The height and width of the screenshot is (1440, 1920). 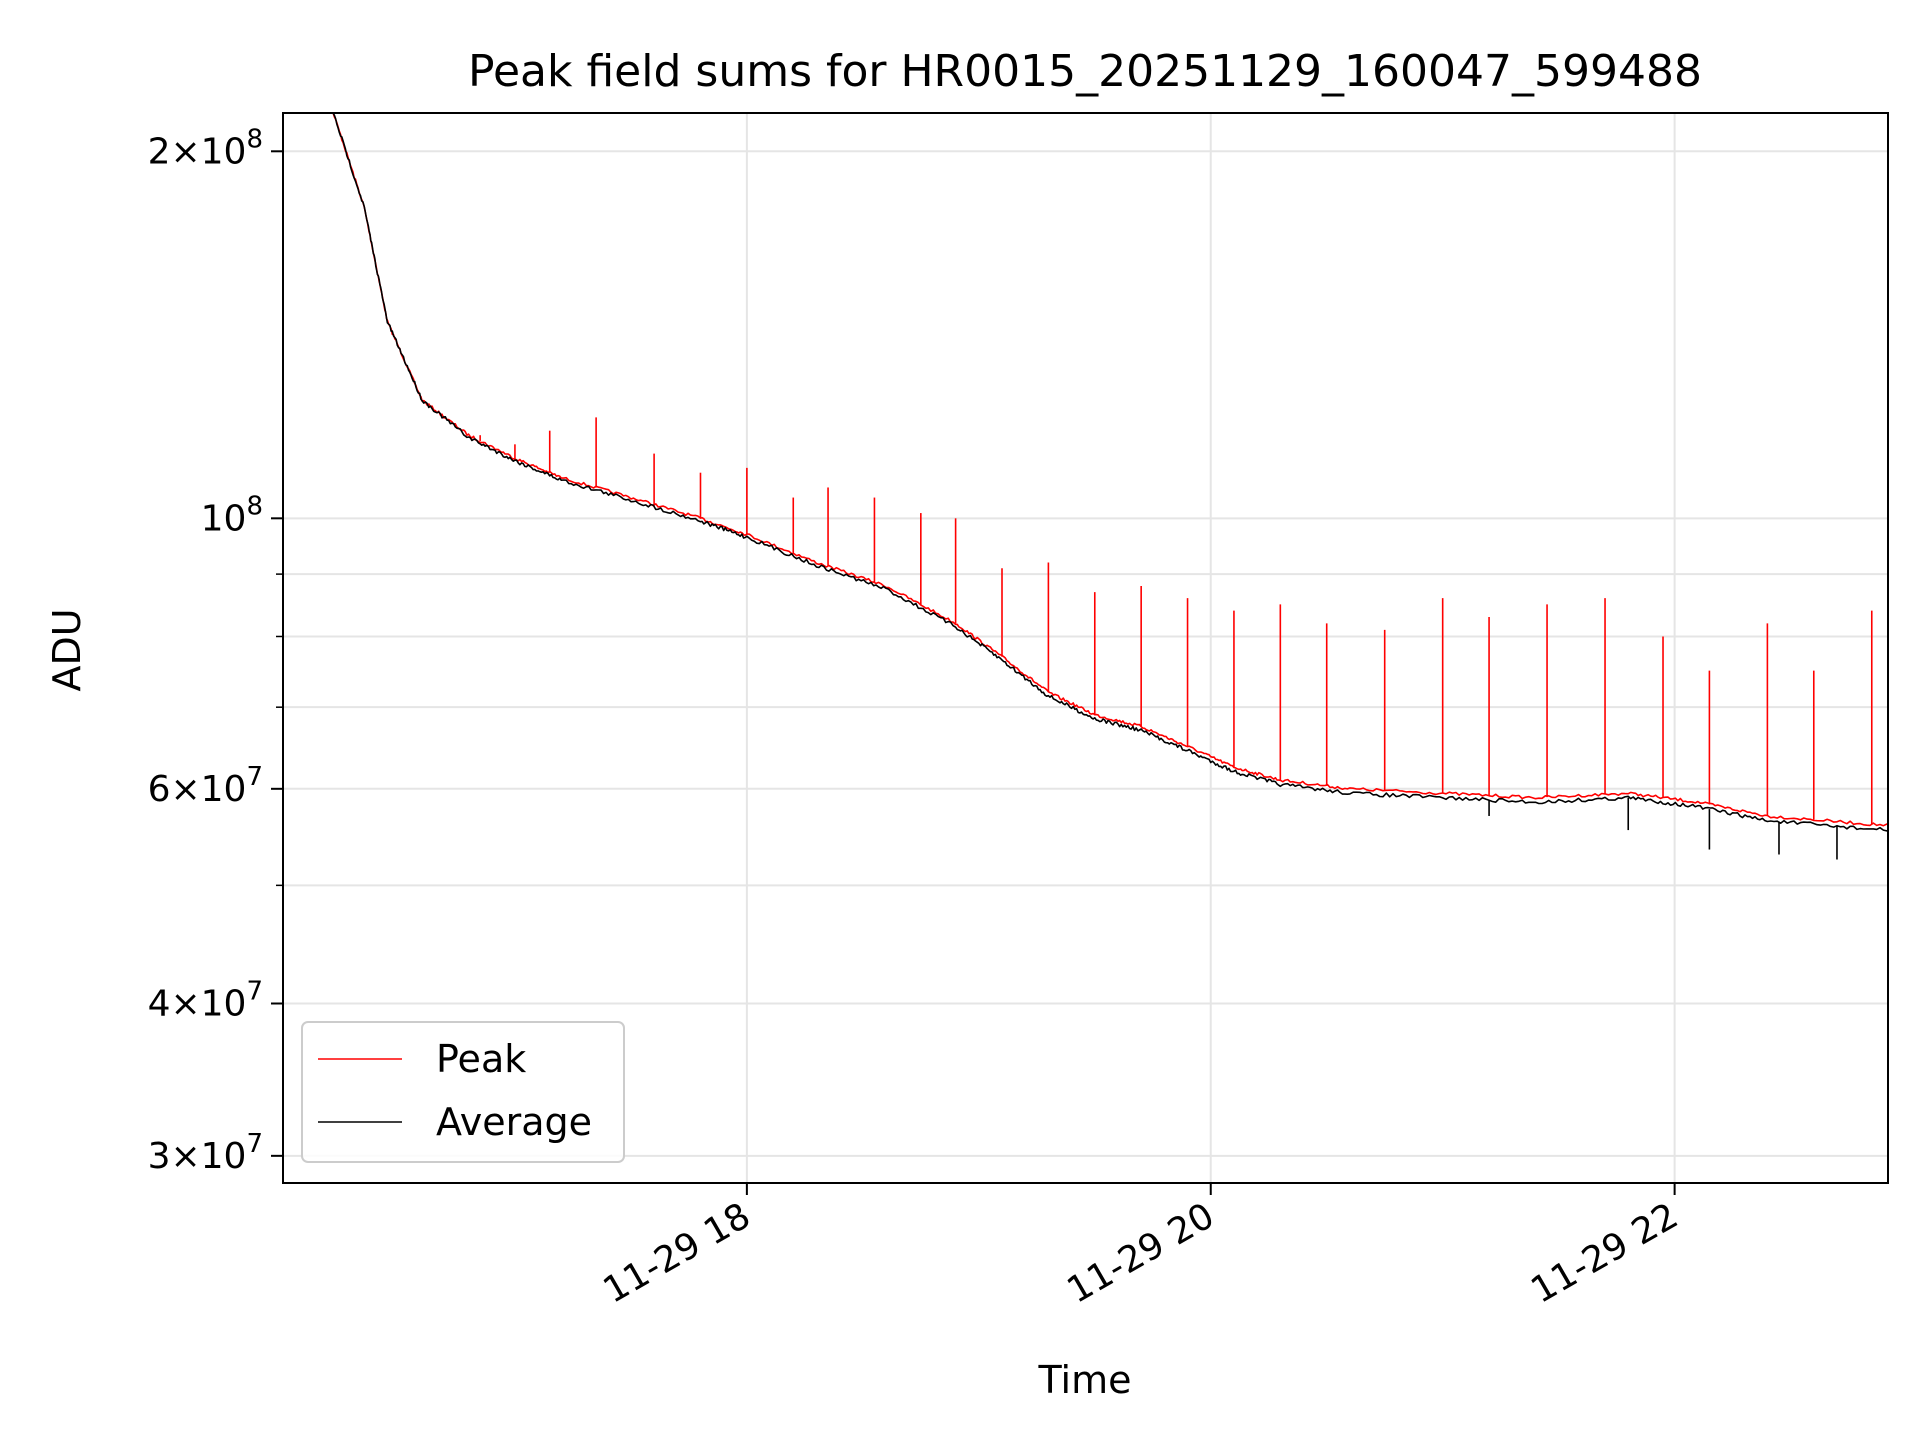 What do you see at coordinates (205, 1153) in the screenshot?
I see `y-tick-label: 3×107` at bounding box center [205, 1153].